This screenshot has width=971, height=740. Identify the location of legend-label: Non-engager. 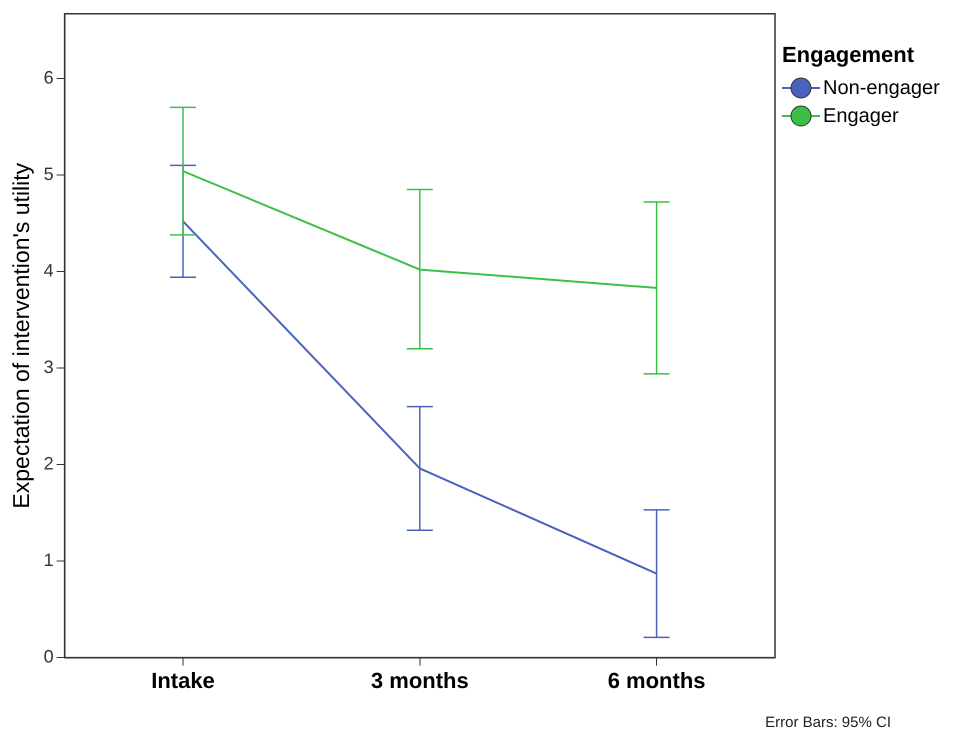
(881, 88).